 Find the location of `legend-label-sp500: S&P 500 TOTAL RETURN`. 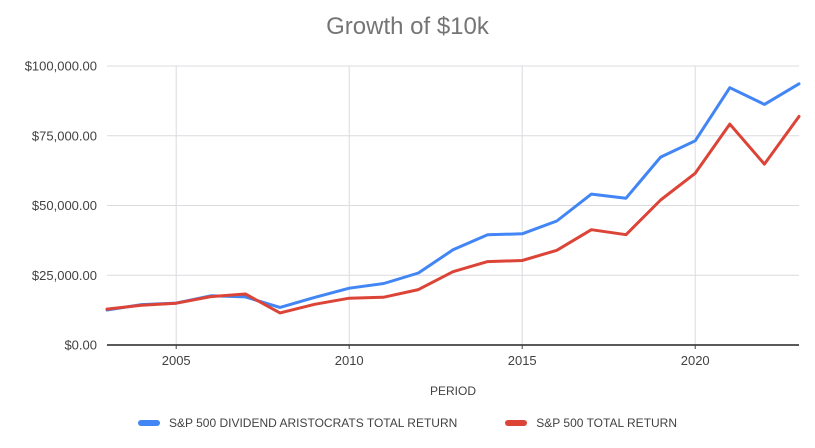

legend-label-sp500: S&P 500 TOTAL RETURN is located at coordinates (607, 423).